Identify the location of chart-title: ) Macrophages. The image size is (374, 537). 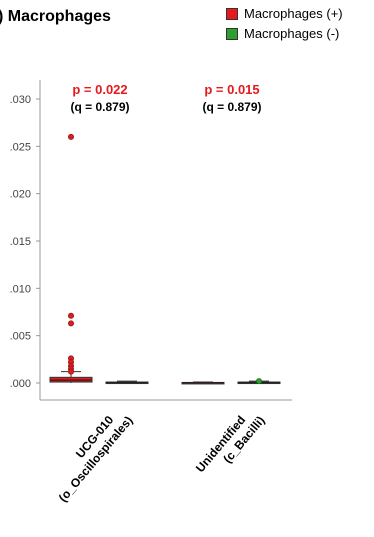
(55, 16).